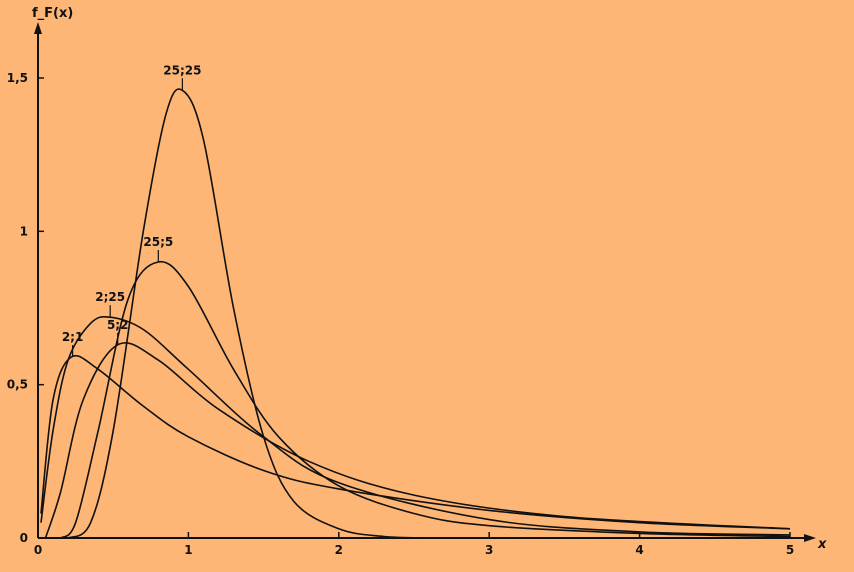 The width and height of the screenshot is (854, 572). What do you see at coordinates (182, 70) in the screenshot?
I see `curve-label: 25;25` at bounding box center [182, 70].